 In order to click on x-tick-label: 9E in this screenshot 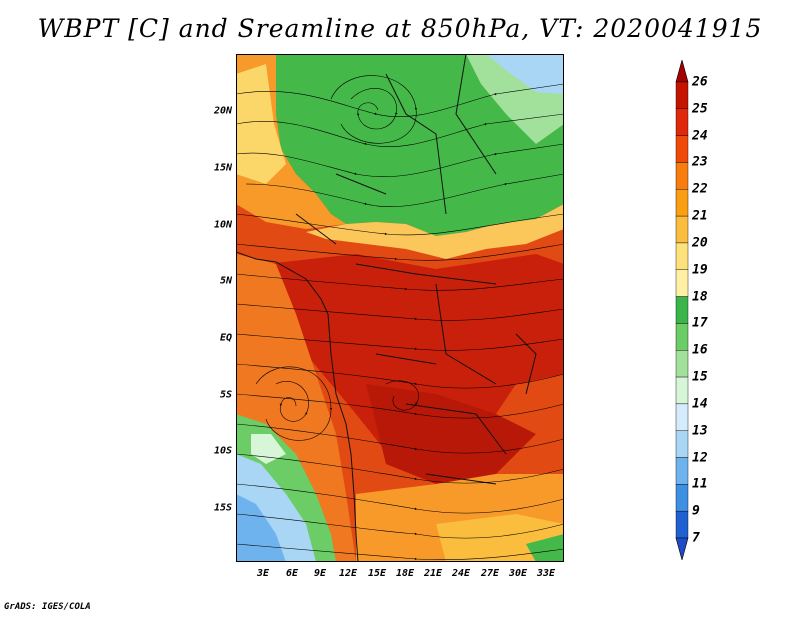, I will do `click(320, 573)`.